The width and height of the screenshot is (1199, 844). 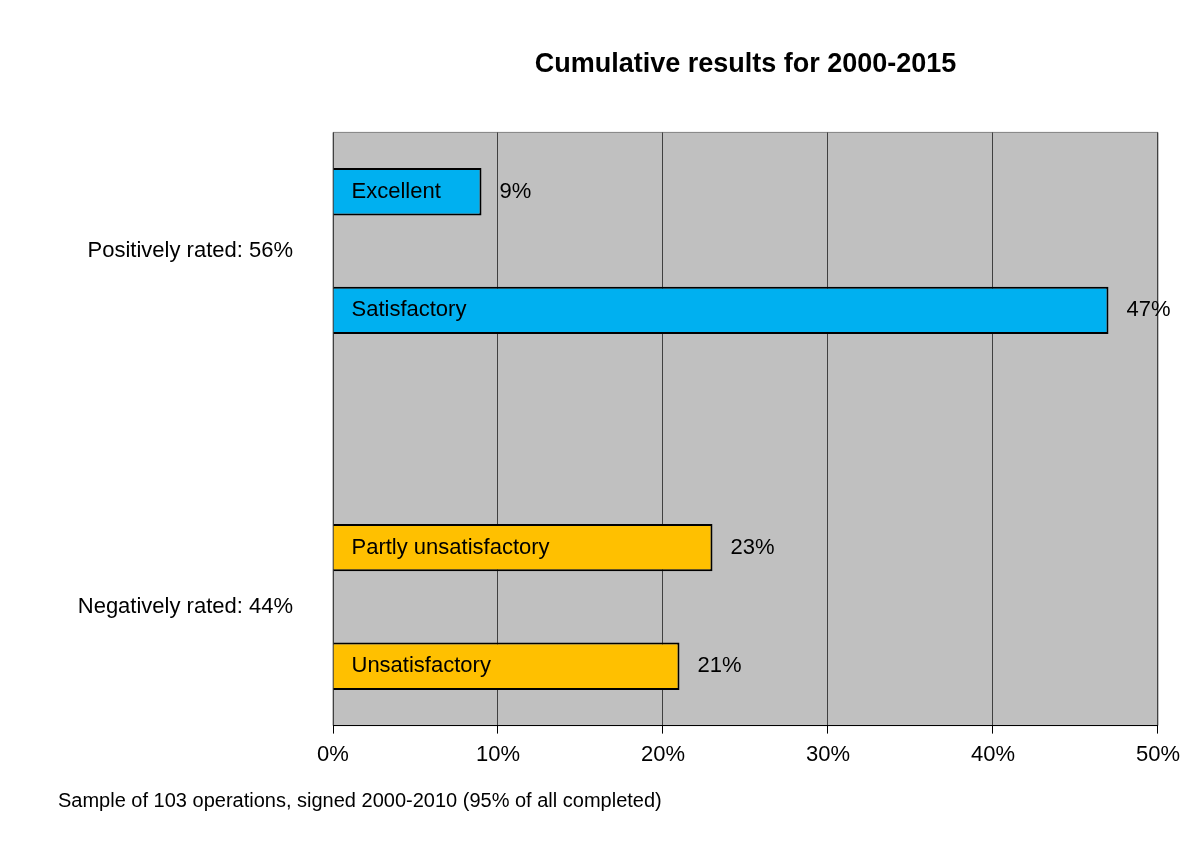 What do you see at coordinates (745, 62) in the screenshot?
I see `chart-title: Cumulative results for 2000-2015` at bounding box center [745, 62].